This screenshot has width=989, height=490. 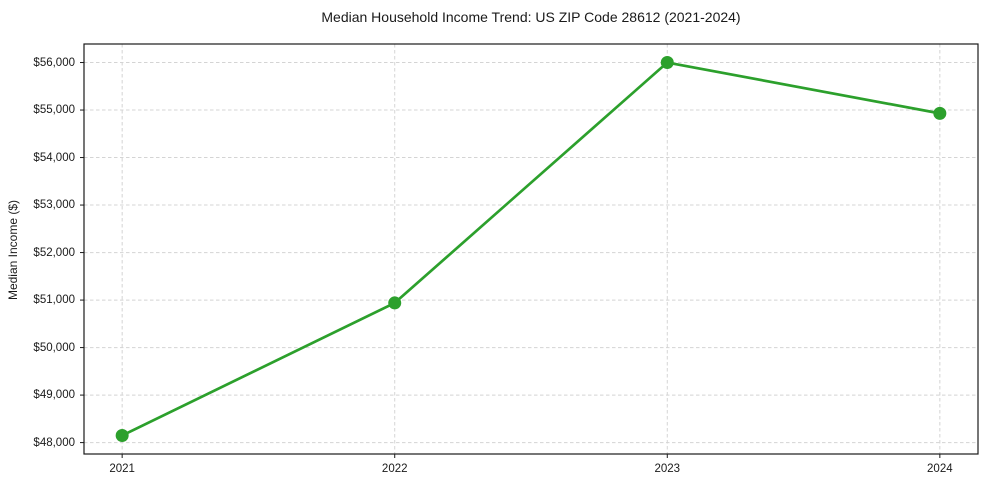 I want to click on x-tick-label: 2023, so click(x=667, y=469).